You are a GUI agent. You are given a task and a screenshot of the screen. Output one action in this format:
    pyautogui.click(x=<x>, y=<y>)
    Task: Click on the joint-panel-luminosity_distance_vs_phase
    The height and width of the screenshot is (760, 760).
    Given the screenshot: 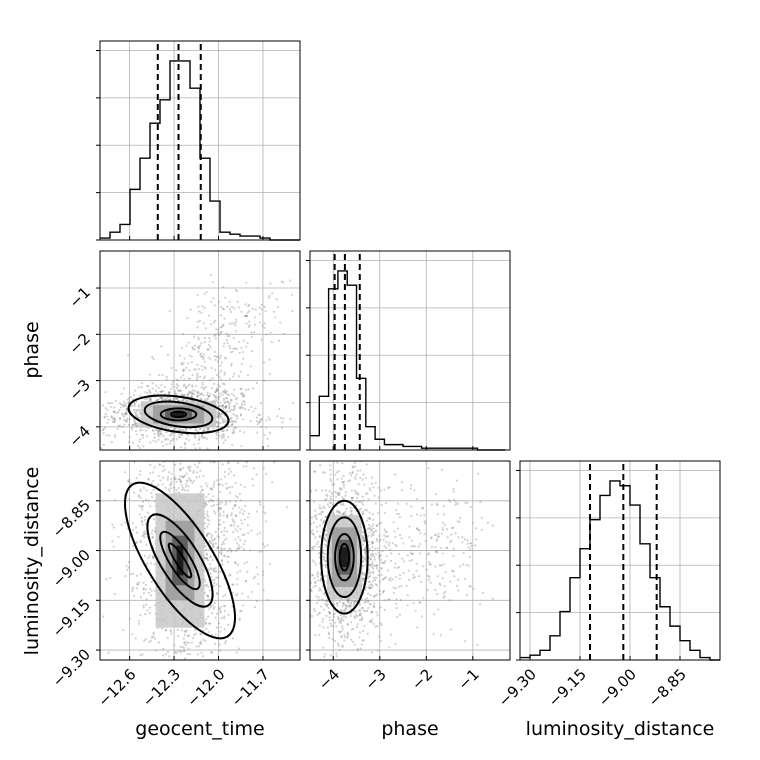 What is the action you would take?
    pyautogui.click(x=408, y=560)
    